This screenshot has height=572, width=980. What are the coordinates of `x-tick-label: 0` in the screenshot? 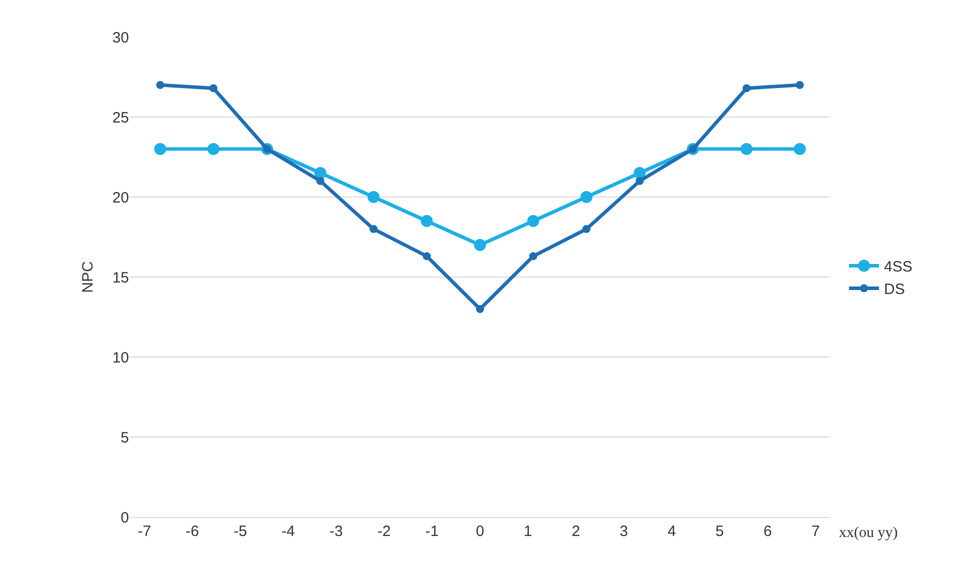 It's located at (480, 531).